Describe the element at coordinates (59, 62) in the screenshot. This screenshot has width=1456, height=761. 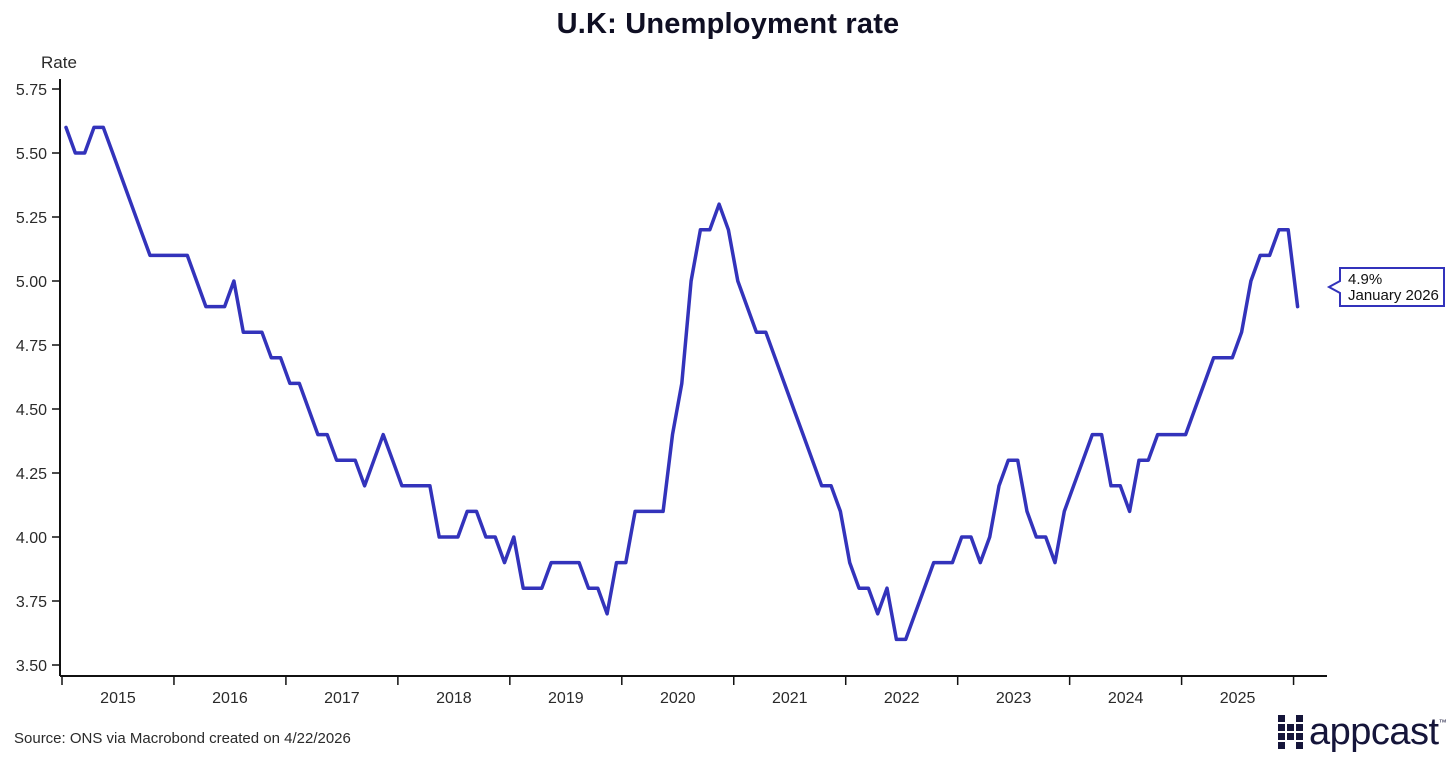
I see `y-axis-label: Rate` at that location.